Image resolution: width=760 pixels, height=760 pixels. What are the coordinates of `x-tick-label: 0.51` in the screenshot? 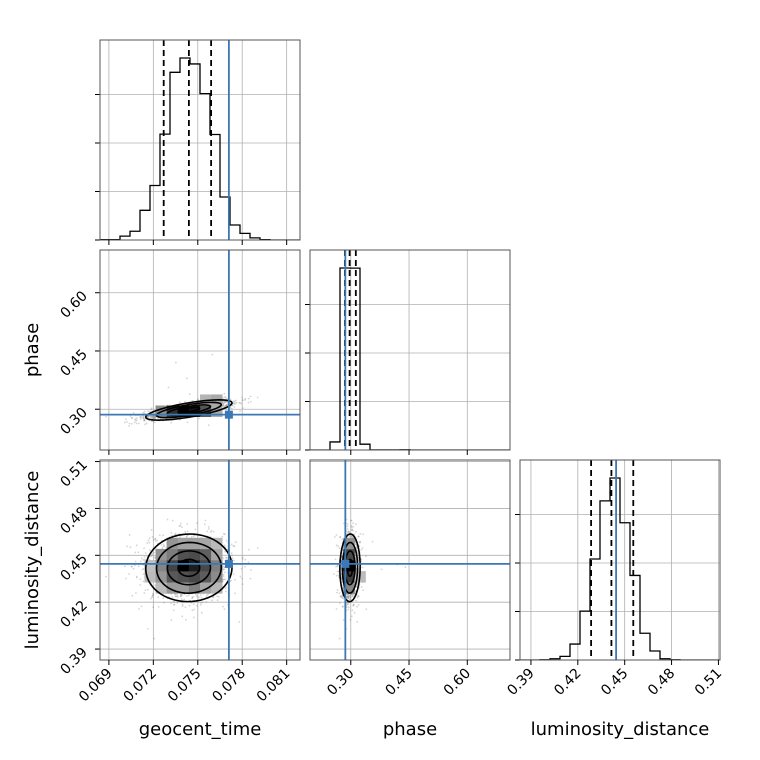 It's located at (708, 682).